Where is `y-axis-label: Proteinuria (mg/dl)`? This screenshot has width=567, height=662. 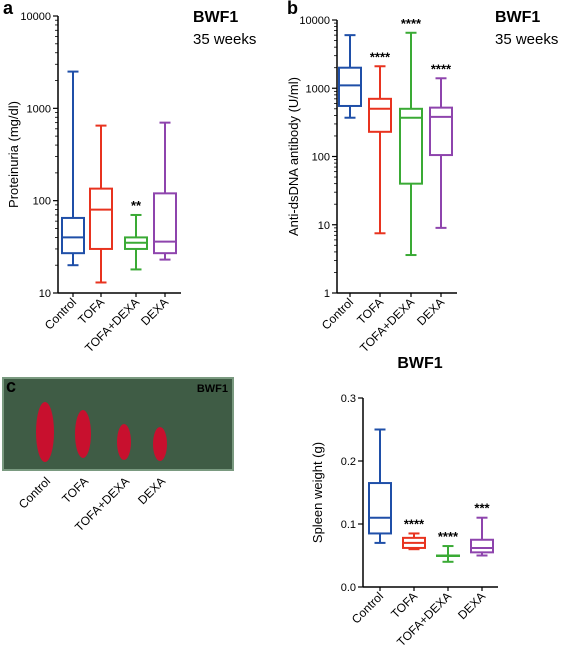
y-axis-label: Proteinuria (mg/dl) is located at coordinates (13, 154).